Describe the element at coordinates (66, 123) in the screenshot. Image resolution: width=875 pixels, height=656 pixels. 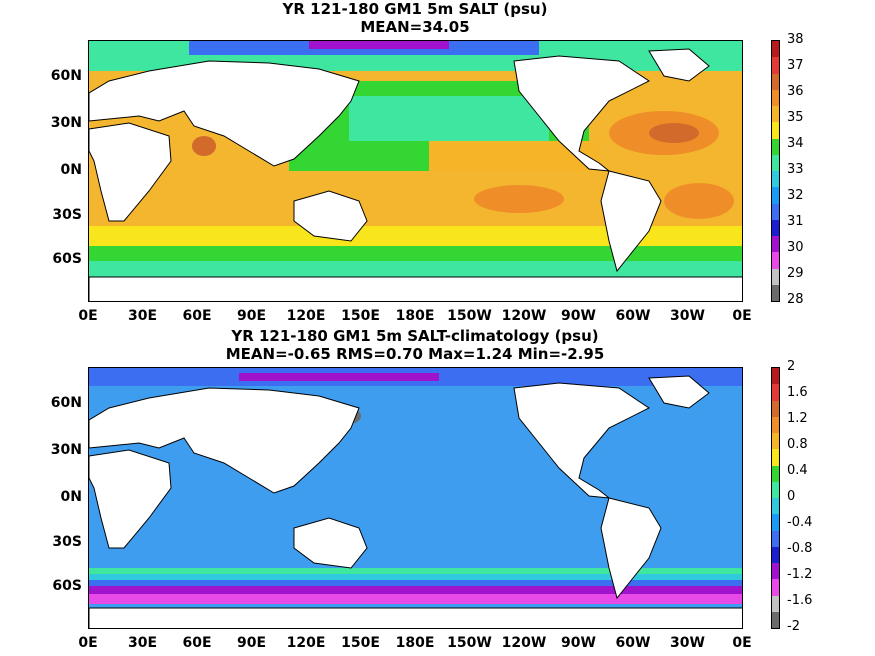
I see `lat-label: 30N` at that location.